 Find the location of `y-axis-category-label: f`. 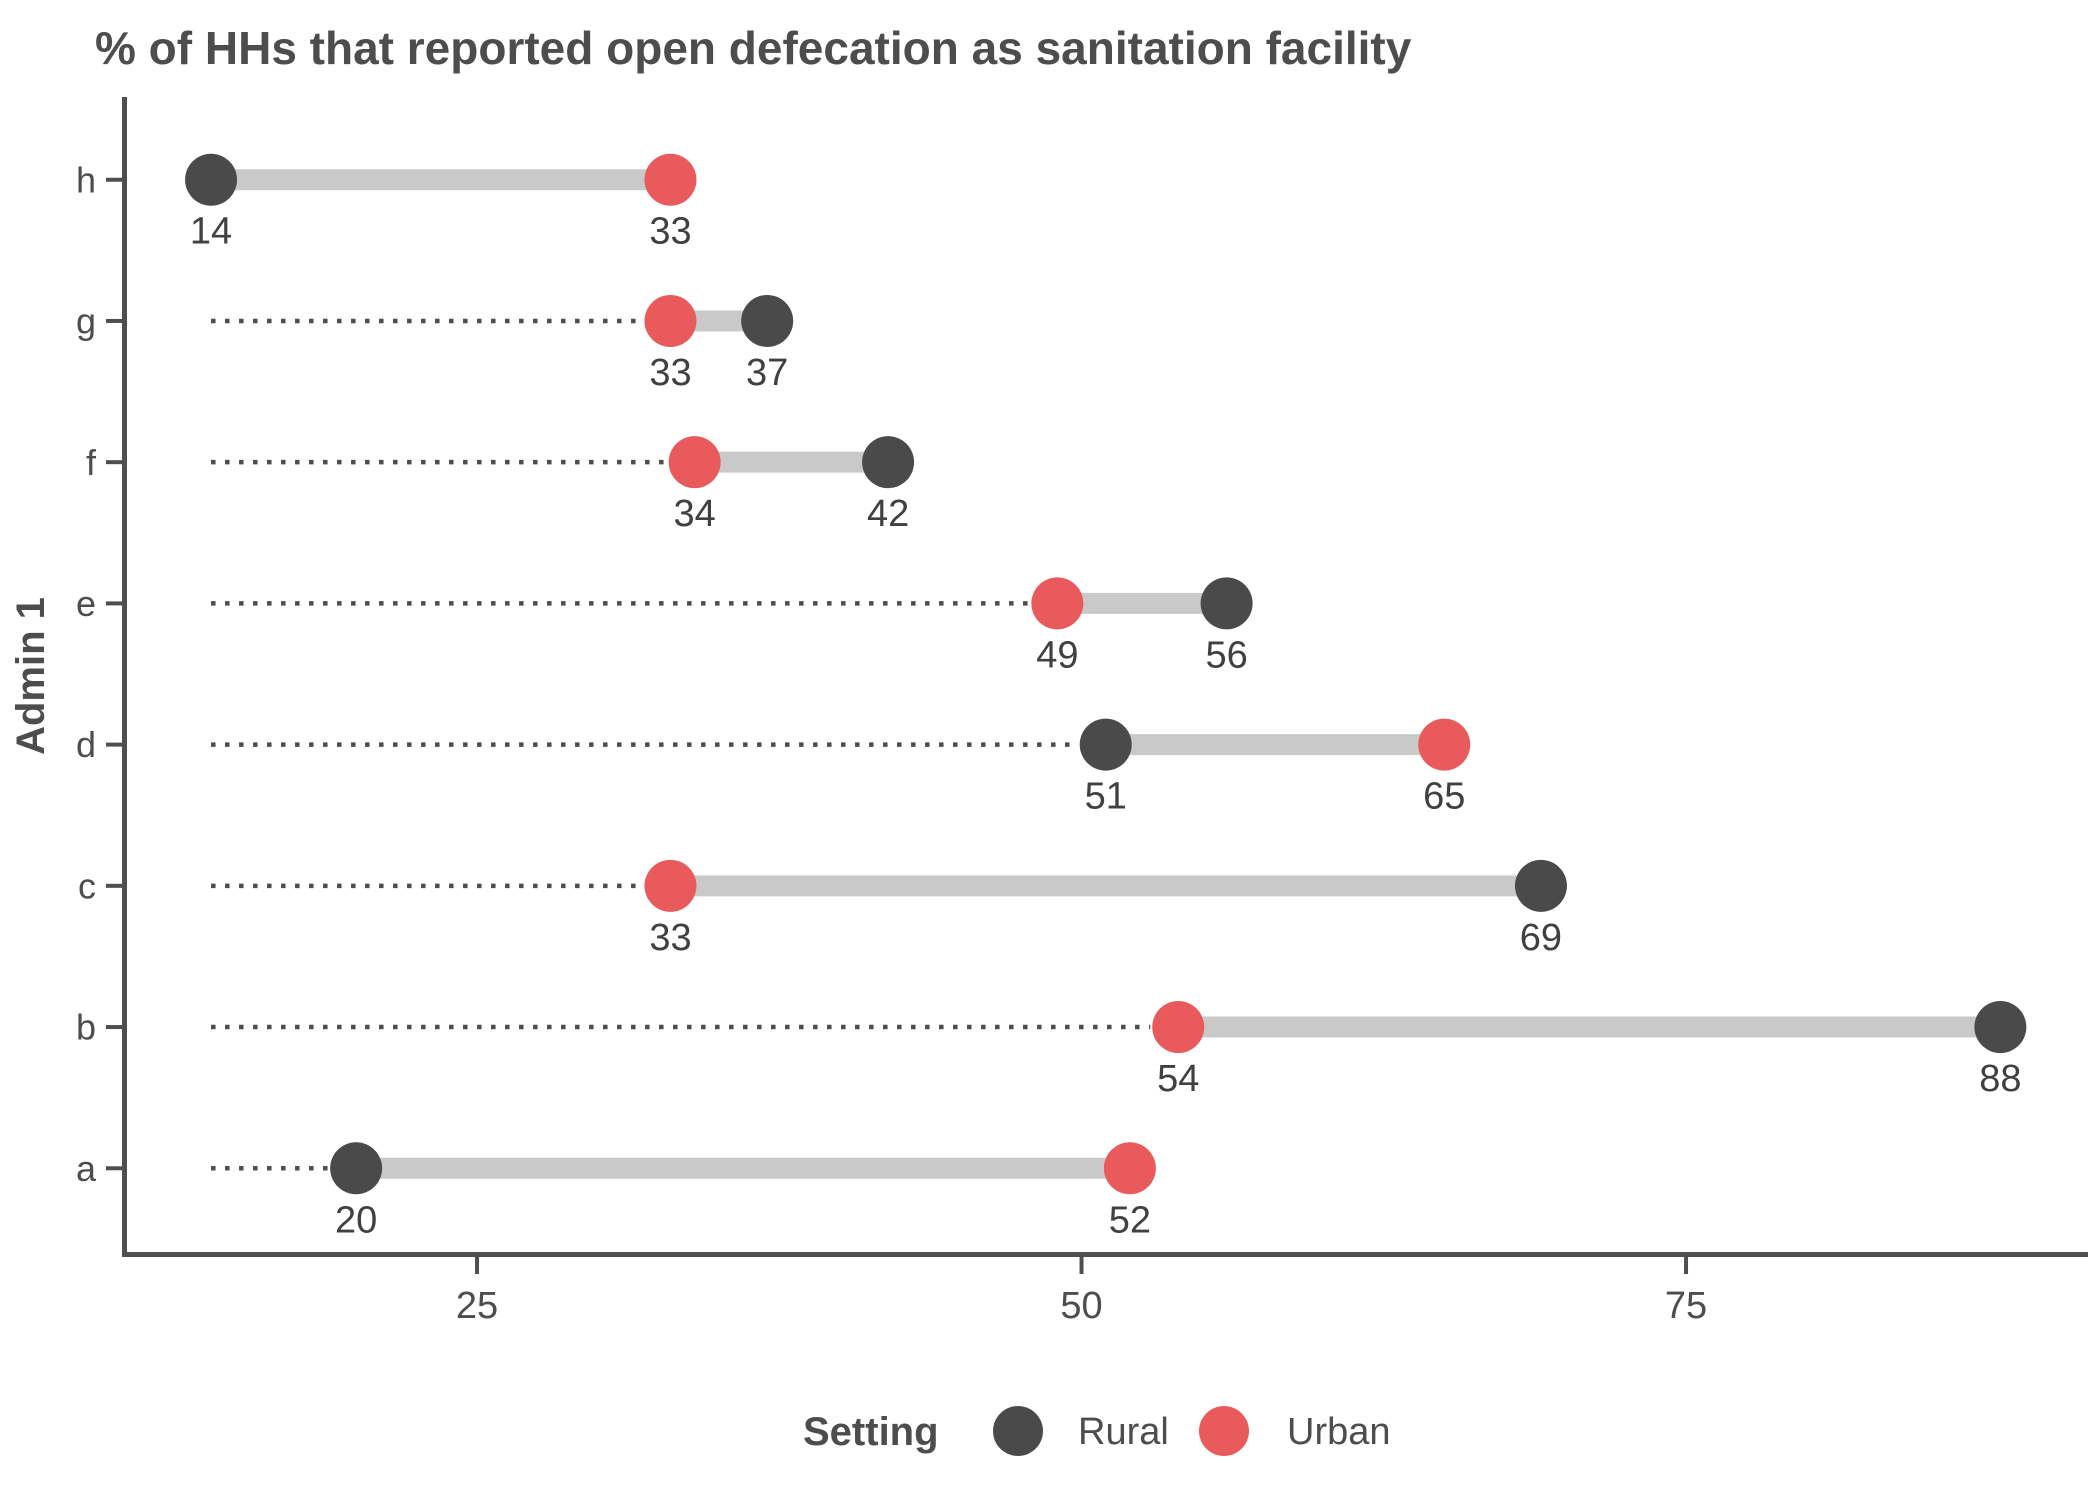

y-axis-category-label: f is located at coordinates (91, 462).